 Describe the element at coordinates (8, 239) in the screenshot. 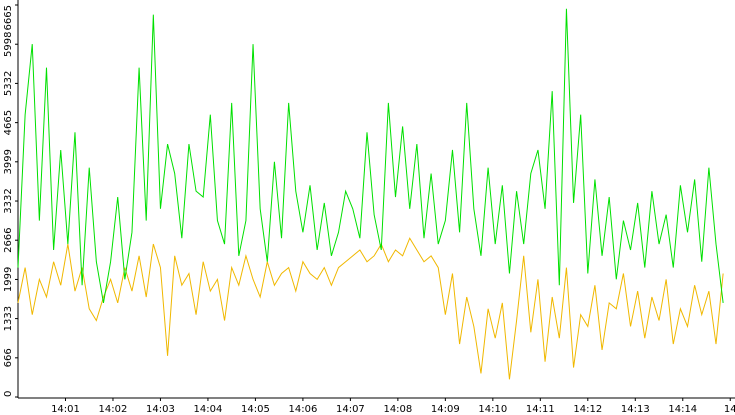

I see `y-tick-label: 2666` at that location.